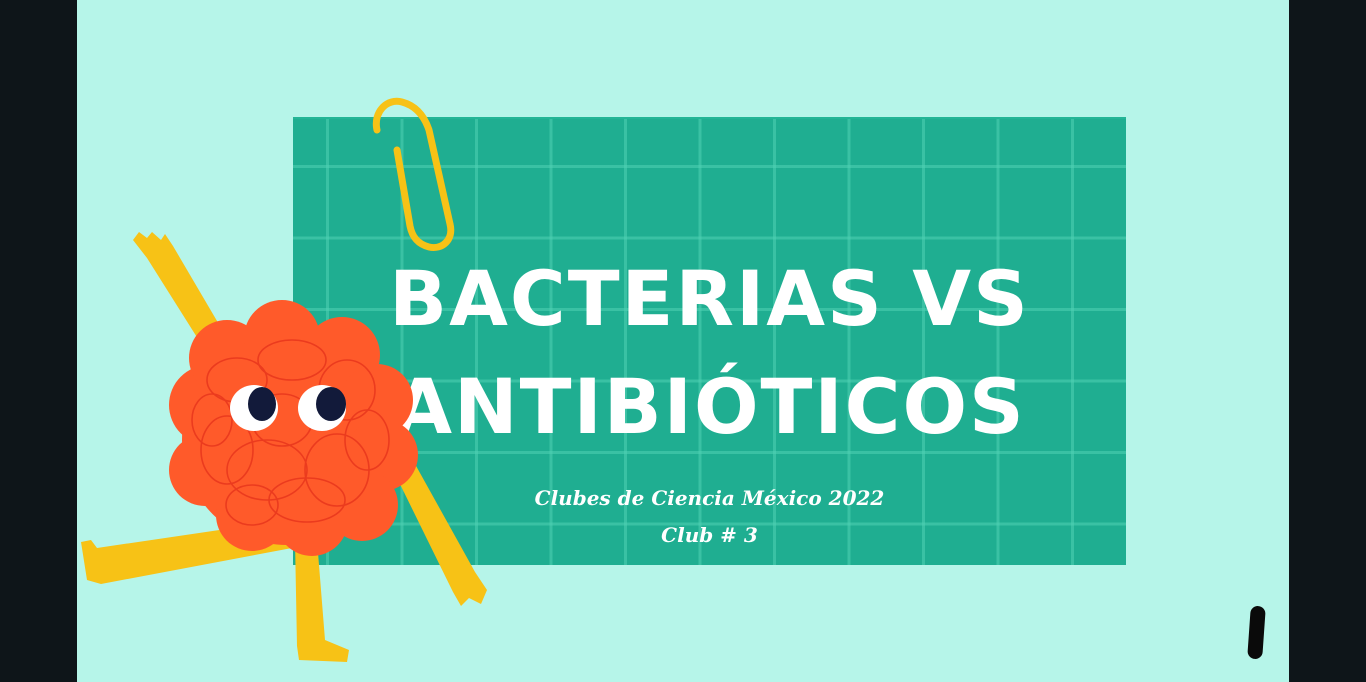 This screenshot has width=1366, height=682. Describe the element at coordinates (709, 535) in the screenshot. I see `subtitle-line-2: Club # 3` at that location.